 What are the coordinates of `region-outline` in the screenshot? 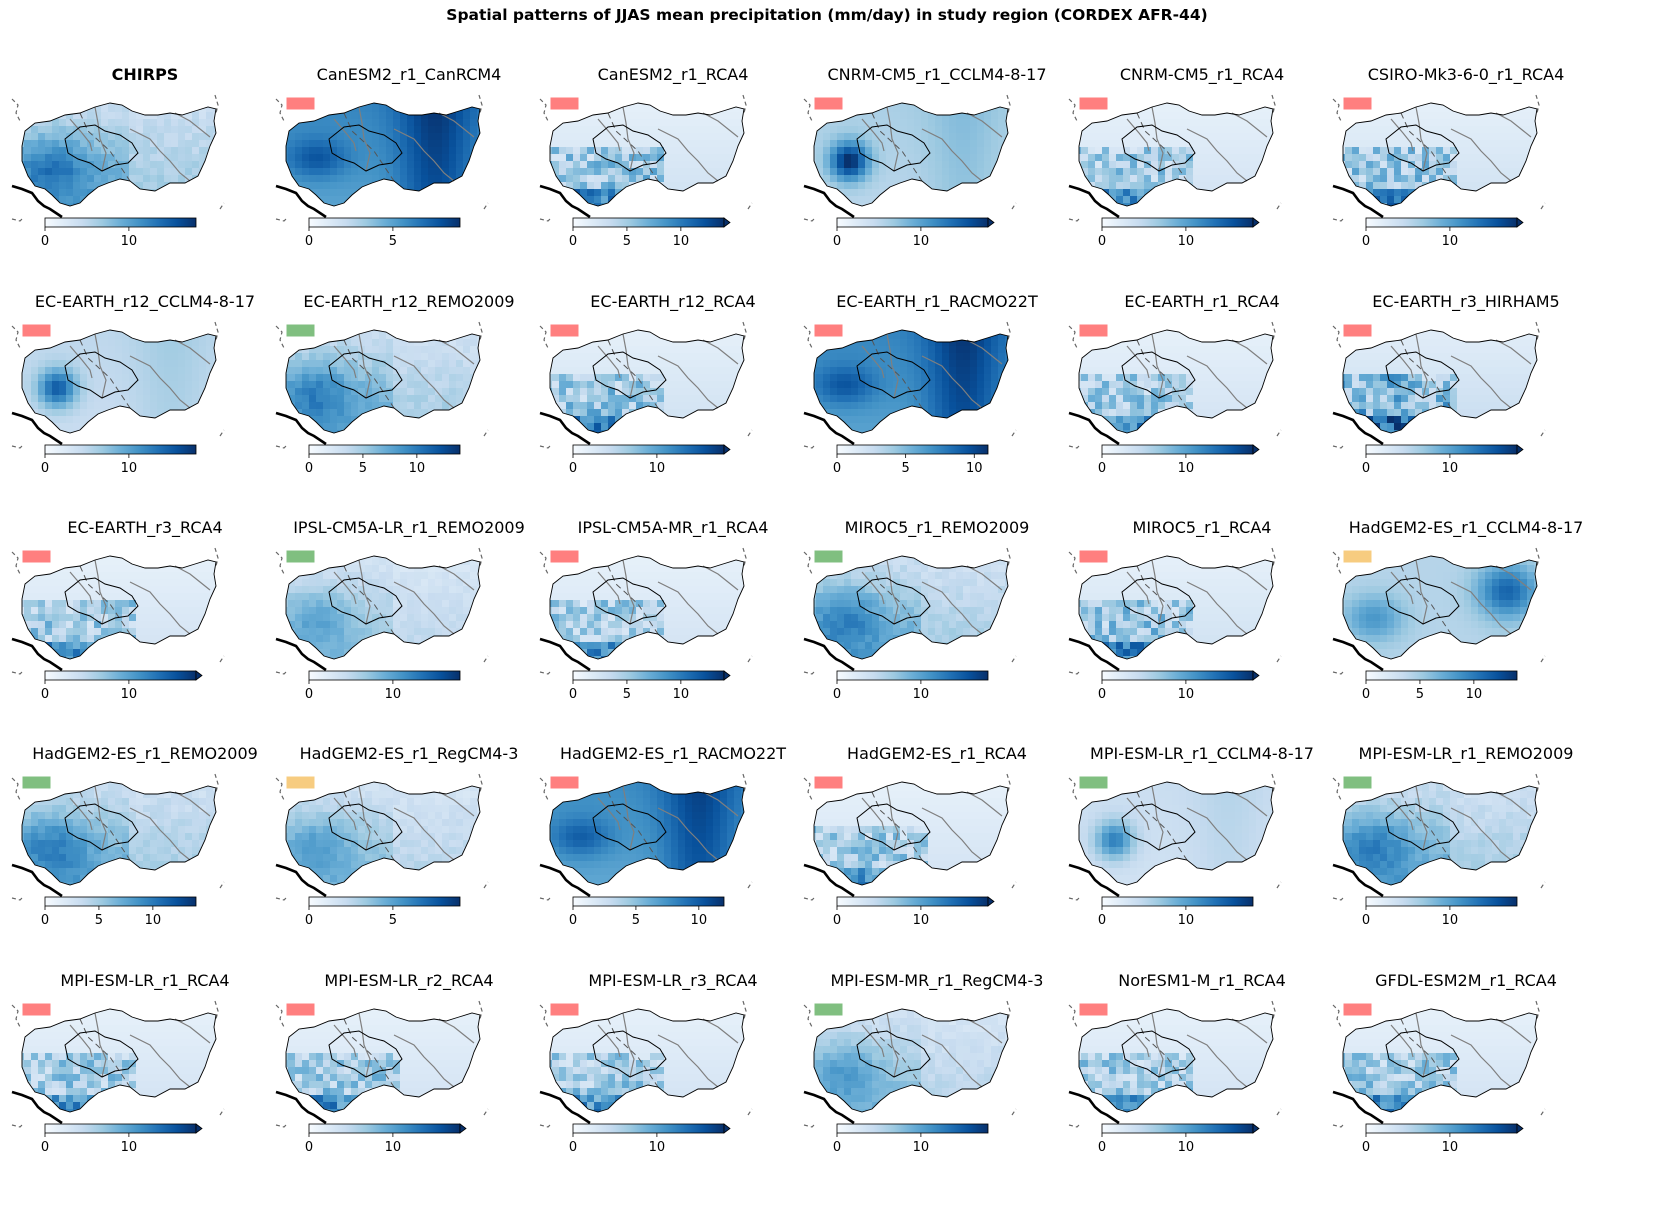 It's located at (647, 154).